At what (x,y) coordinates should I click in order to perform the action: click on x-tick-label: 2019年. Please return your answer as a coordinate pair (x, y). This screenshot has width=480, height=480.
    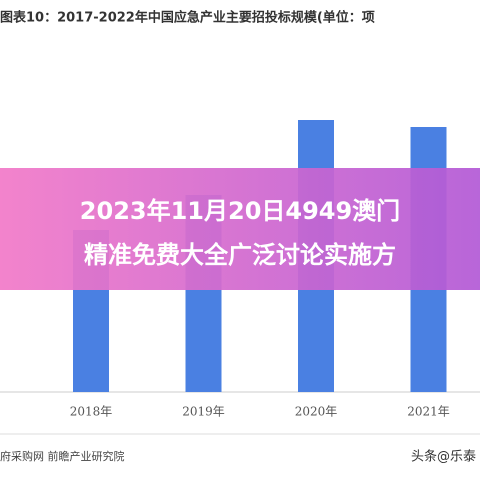
    Looking at the image, I should click on (203, 412).